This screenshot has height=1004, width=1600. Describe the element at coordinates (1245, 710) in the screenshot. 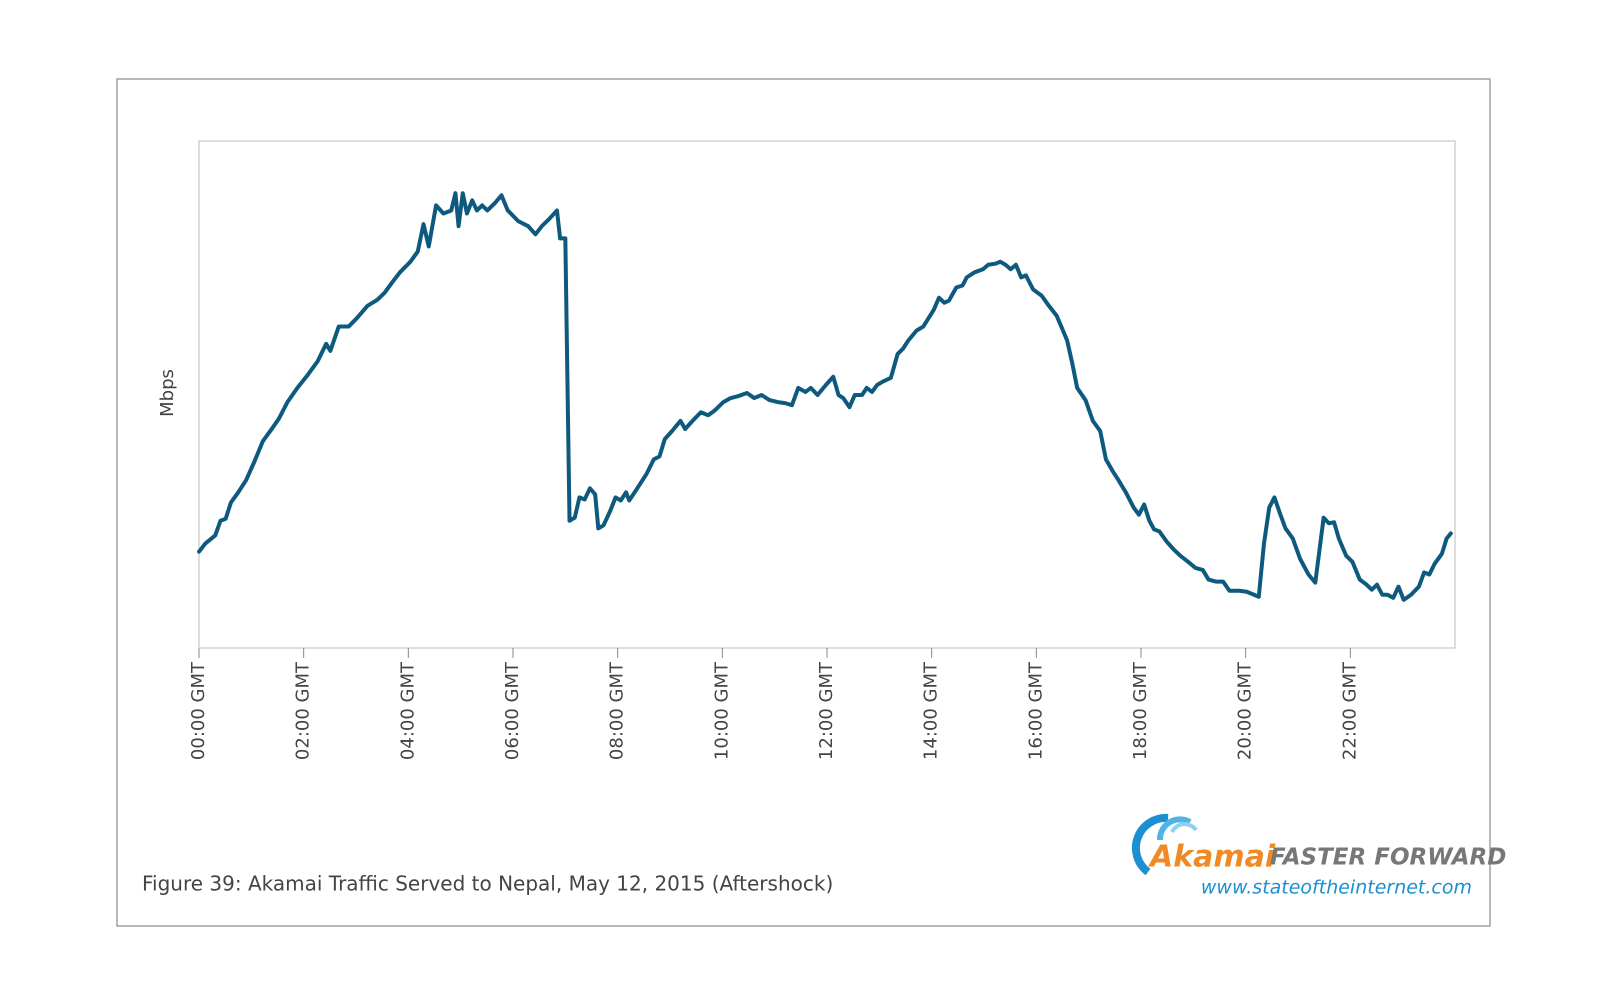

I see `x-tick-label: 20:00 GMT` at that location.